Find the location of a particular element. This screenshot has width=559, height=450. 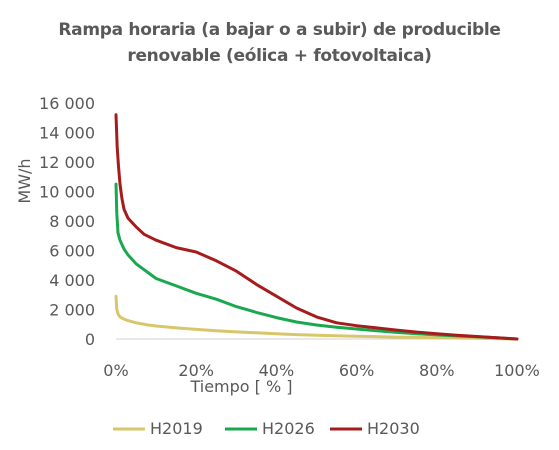

legend-label-h2019: H2019 is located at coordinates (176, 428).